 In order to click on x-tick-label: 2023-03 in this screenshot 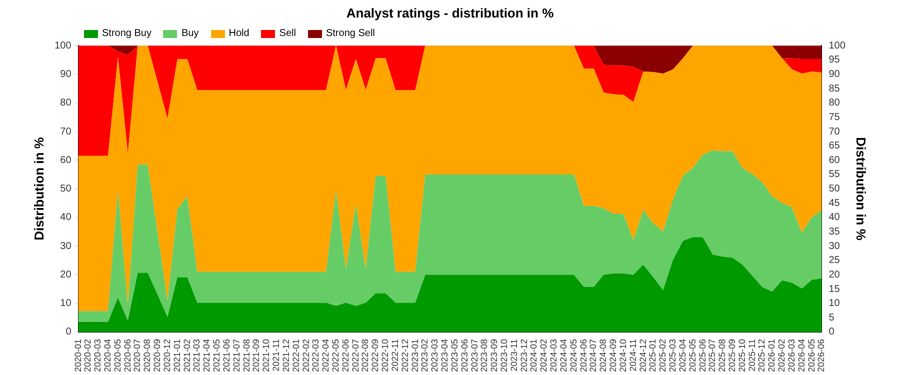, I will do `click(435, 355)`.